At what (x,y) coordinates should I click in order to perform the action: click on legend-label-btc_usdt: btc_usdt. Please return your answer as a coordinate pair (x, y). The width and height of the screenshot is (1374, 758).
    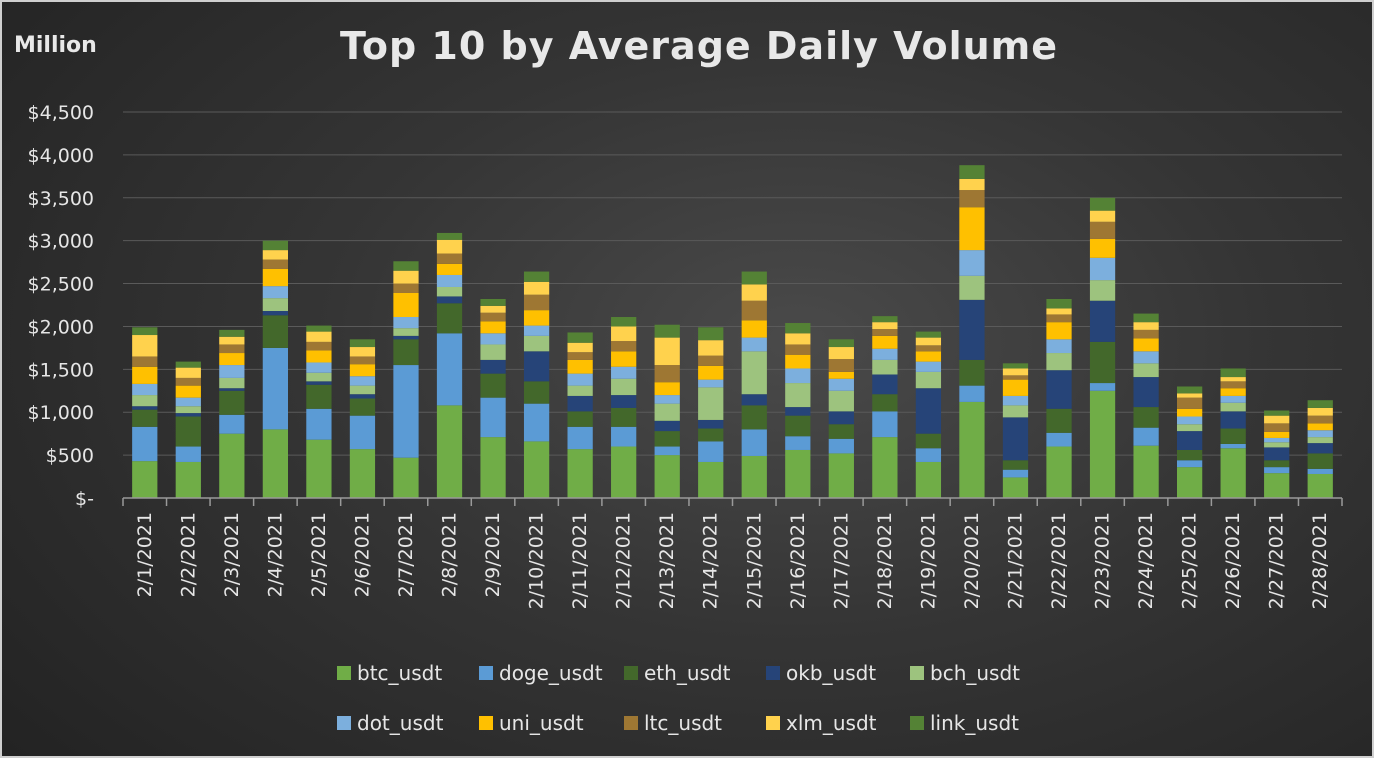
    Looking at the image, I should click on (399, 673).